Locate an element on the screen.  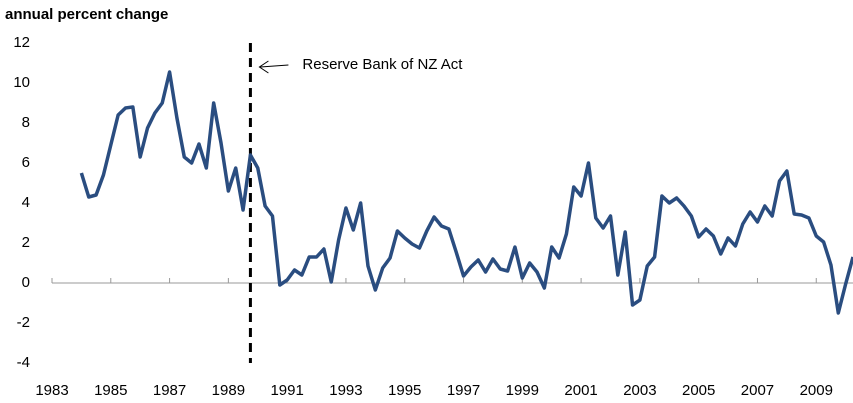
x-tick-label: 1997 is located at coordinates (463, 390).